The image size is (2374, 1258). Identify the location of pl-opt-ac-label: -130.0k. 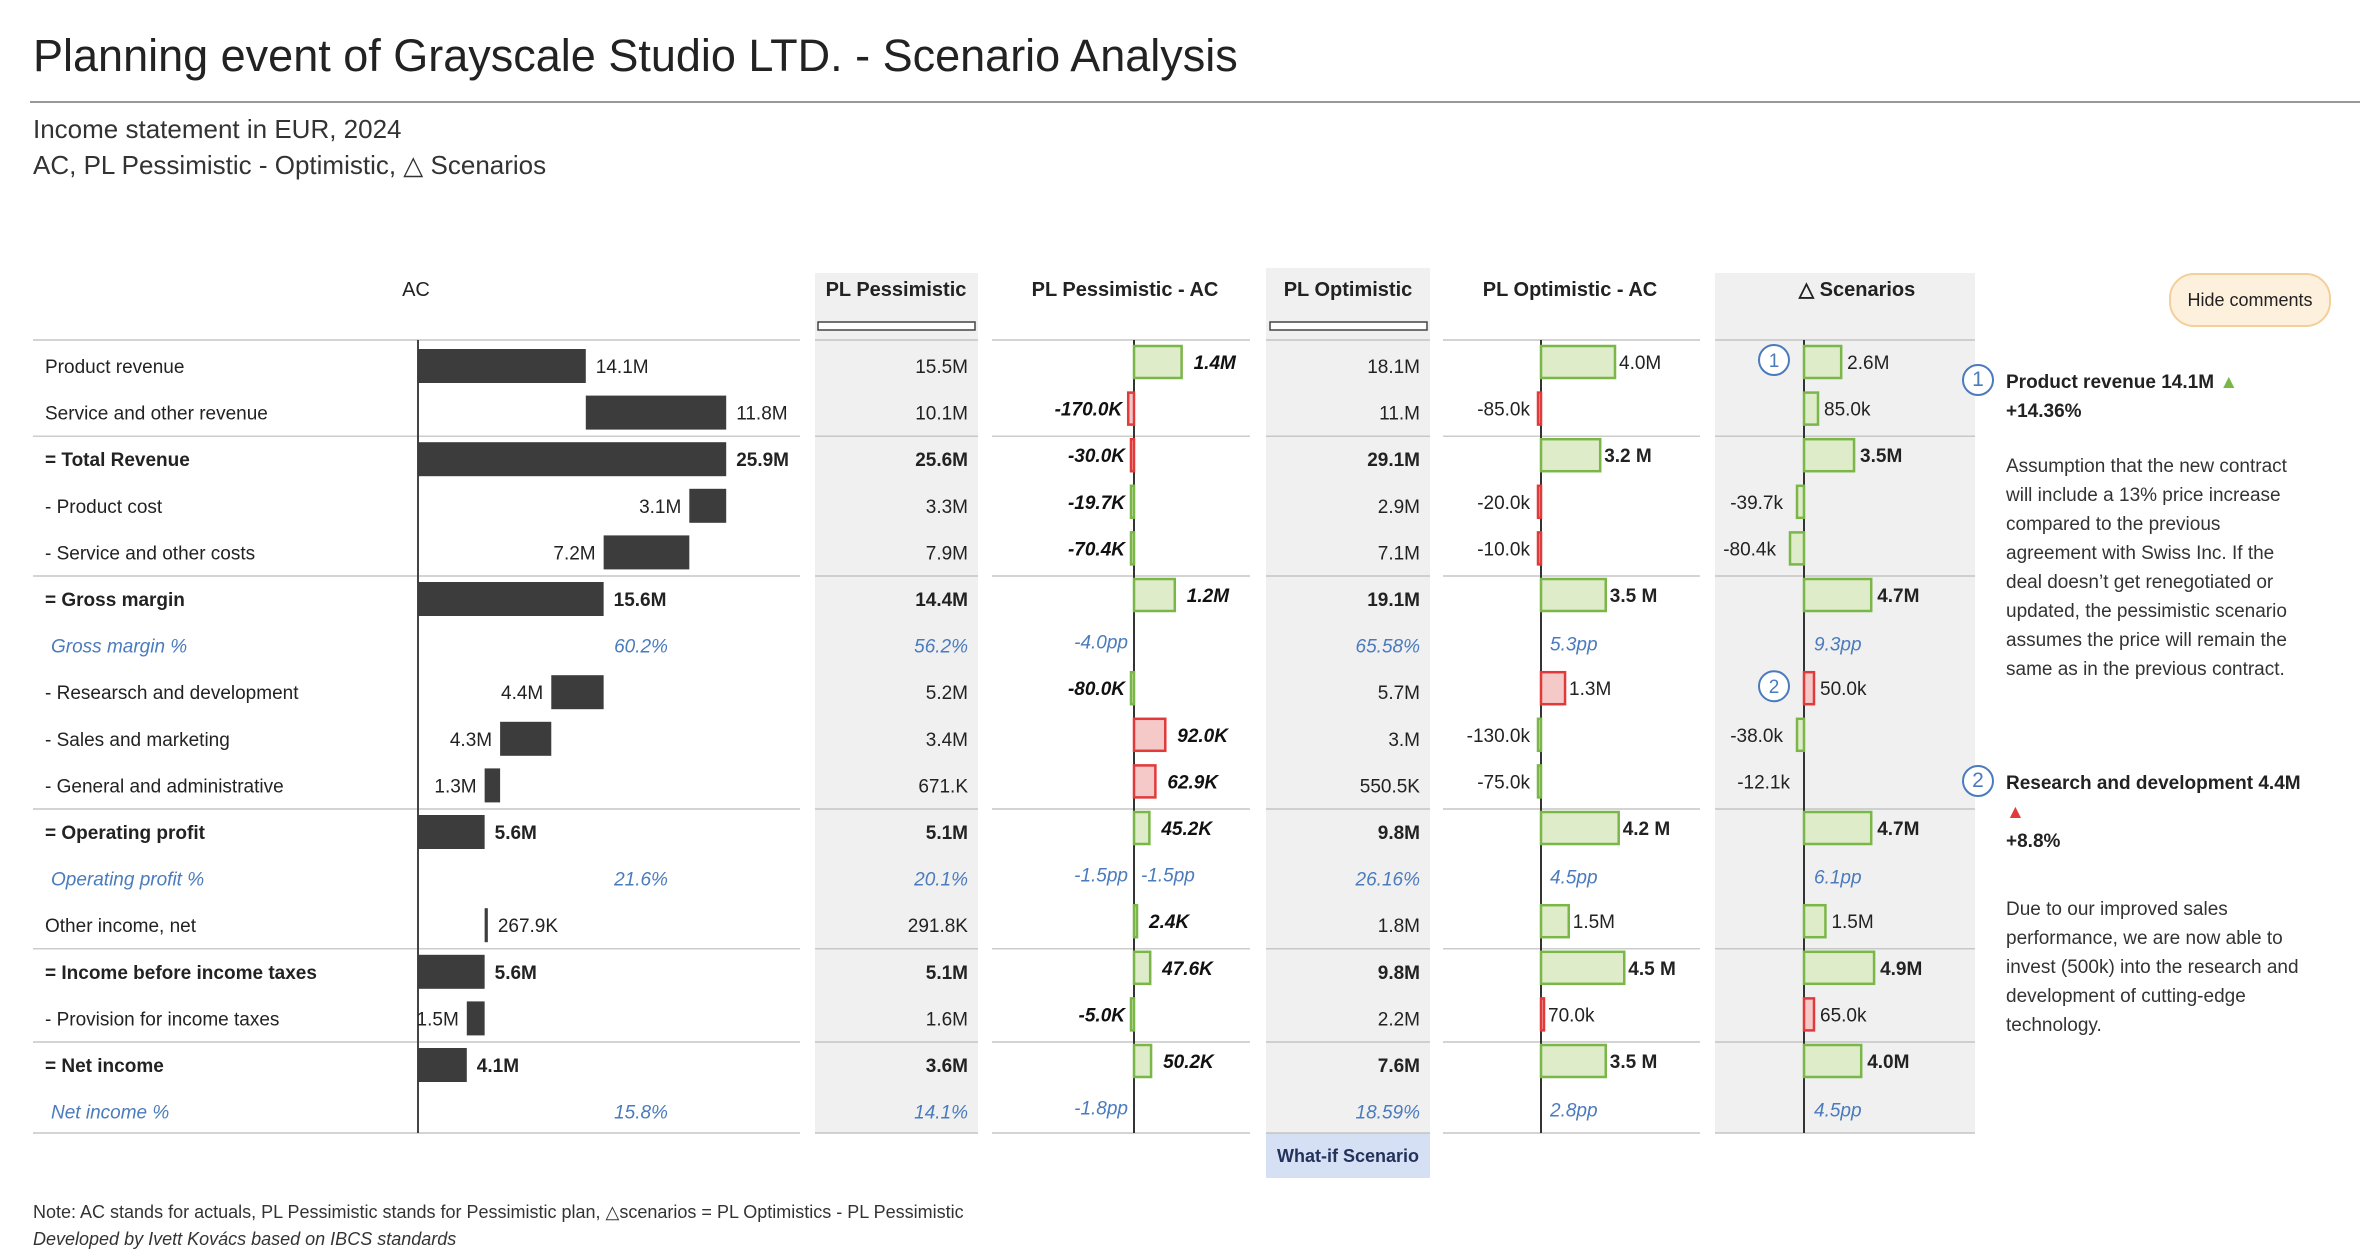
(1499, 736).